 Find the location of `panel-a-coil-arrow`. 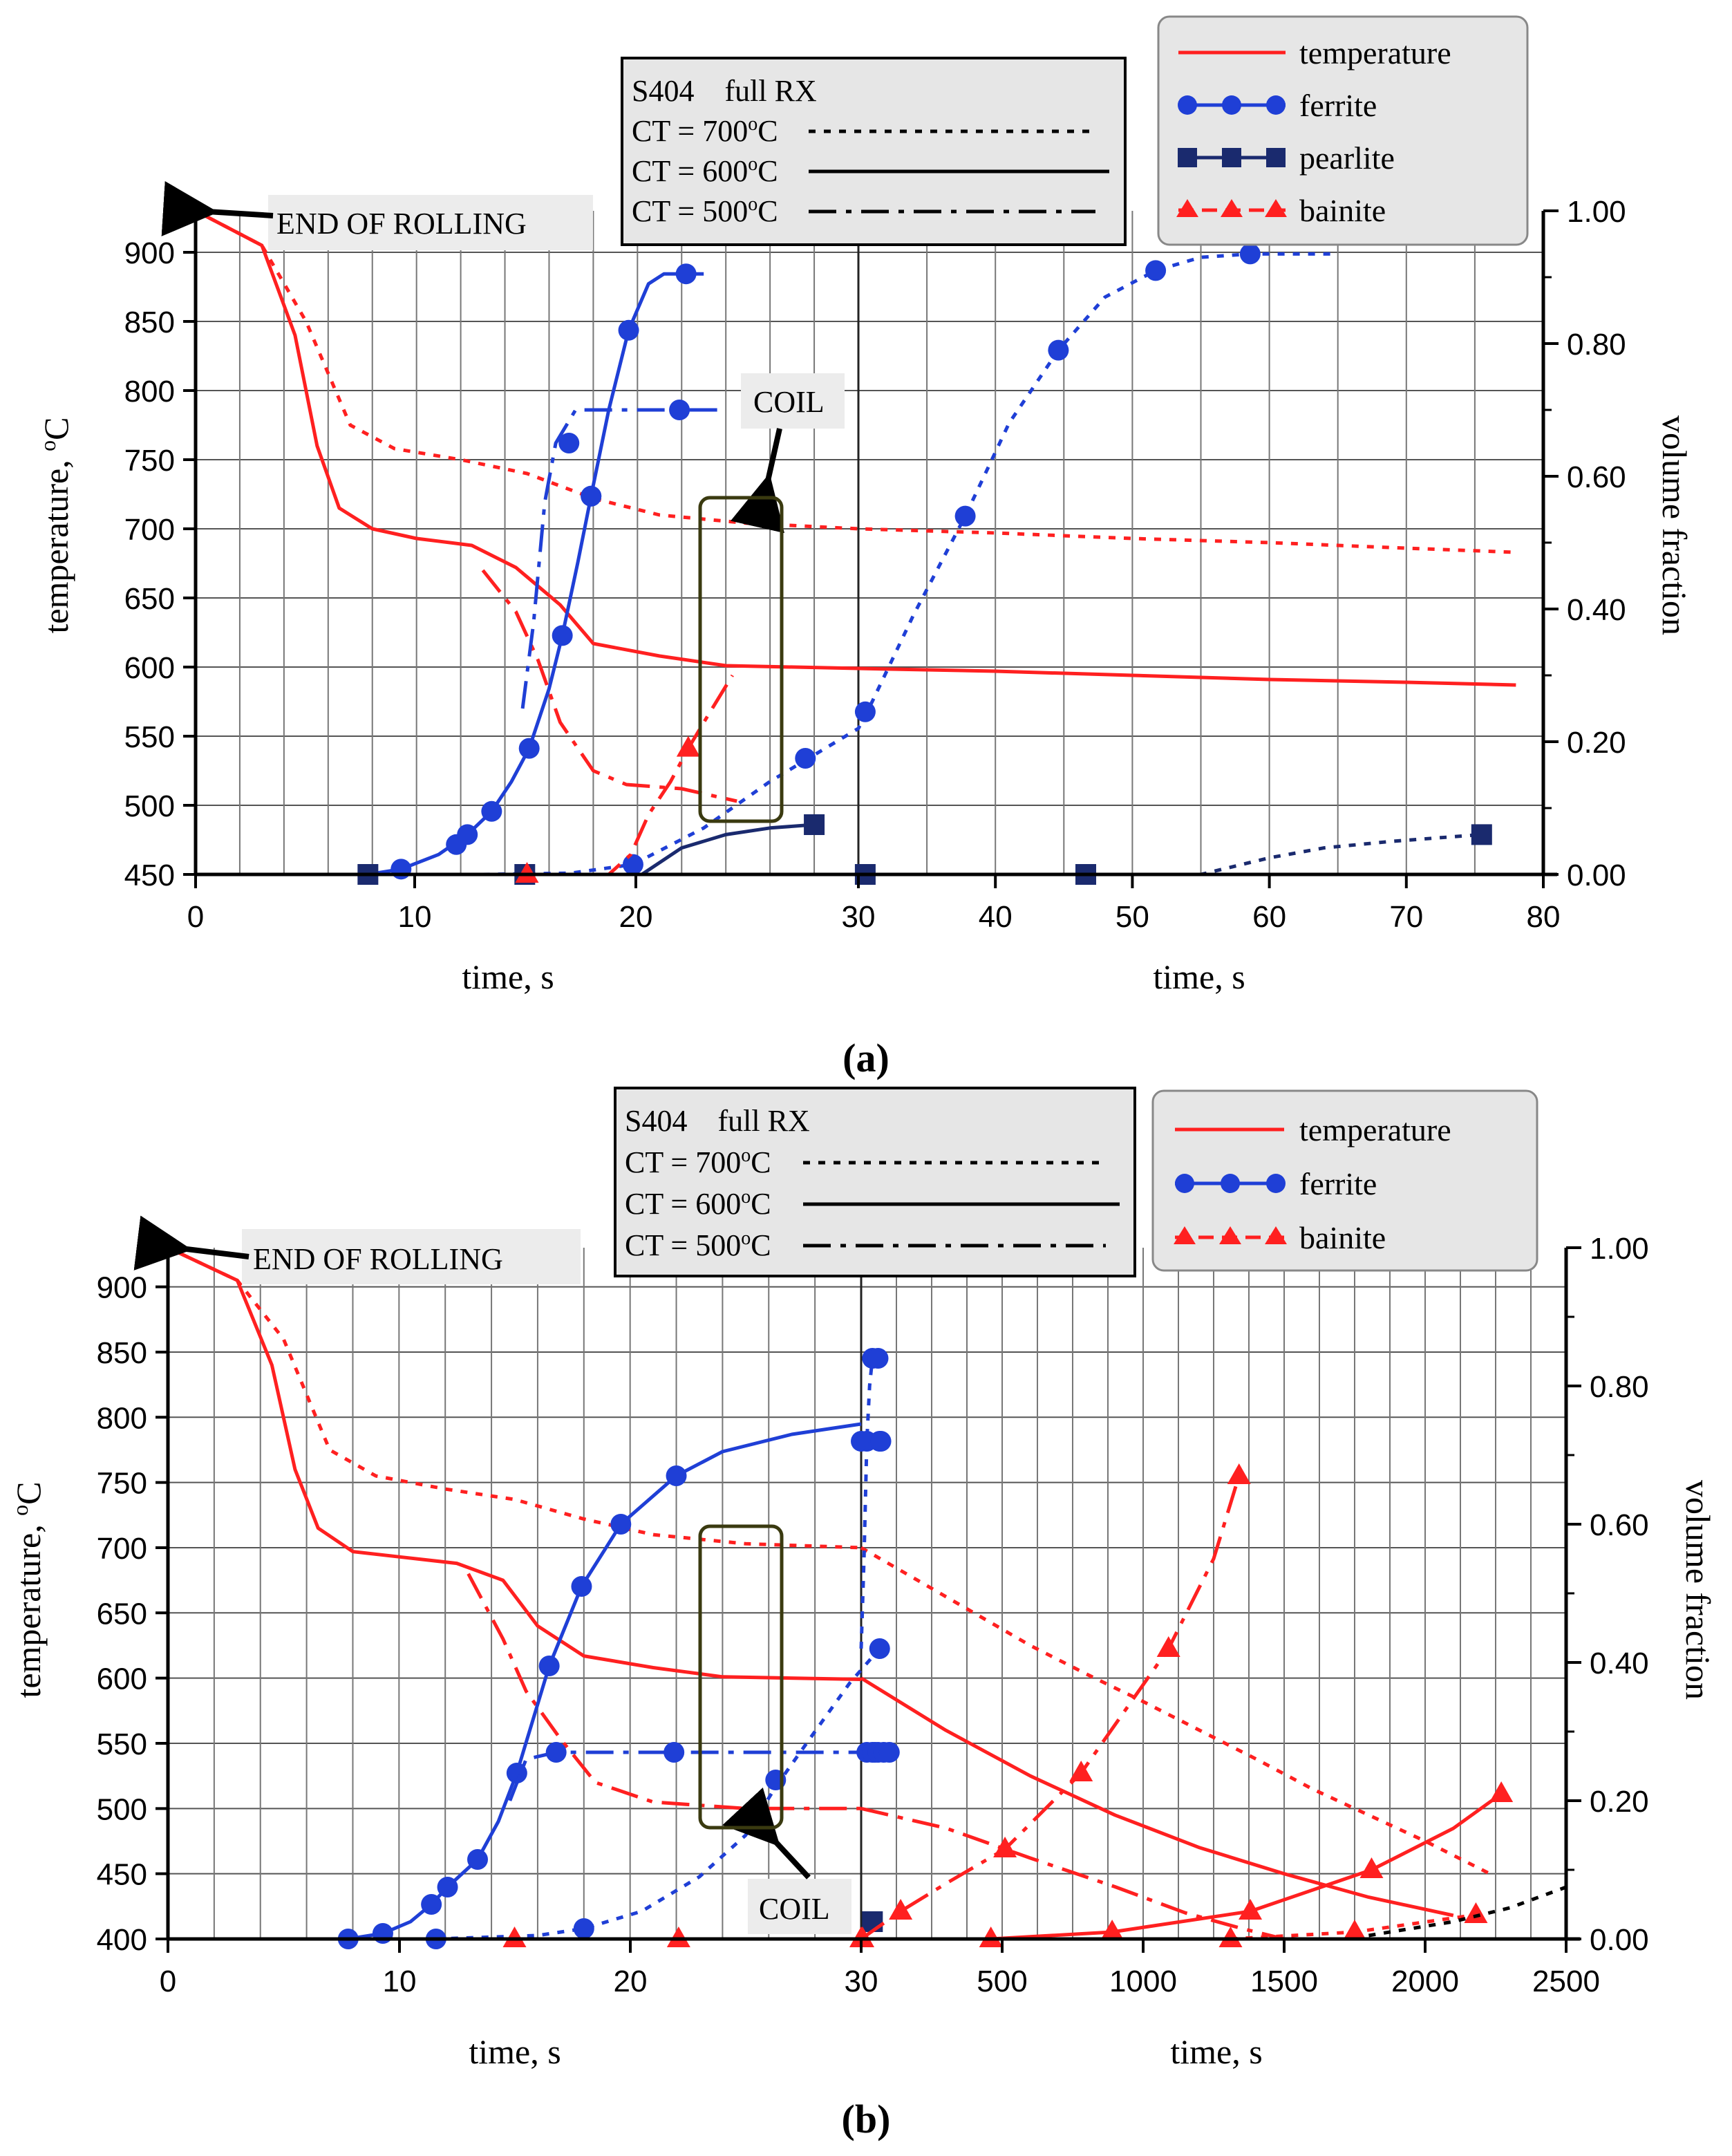

panel-a-coil-arrow is located at coordinates (757, 481).